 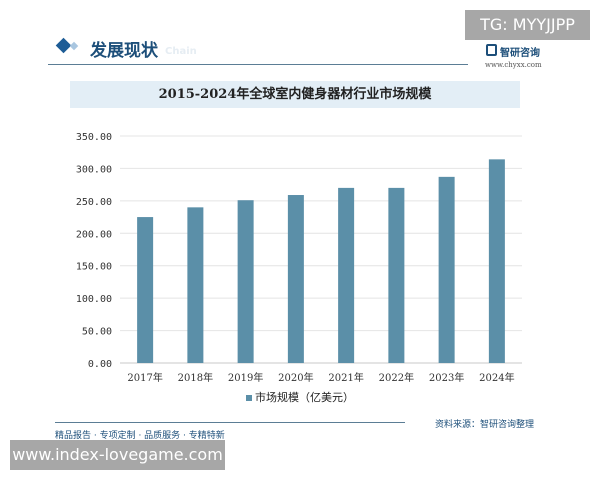 What do you see at coordinates (304, 397) in the screenshot?
I see `legend-label: 市场规模（亿美元）` at bounding box center [304, 397].